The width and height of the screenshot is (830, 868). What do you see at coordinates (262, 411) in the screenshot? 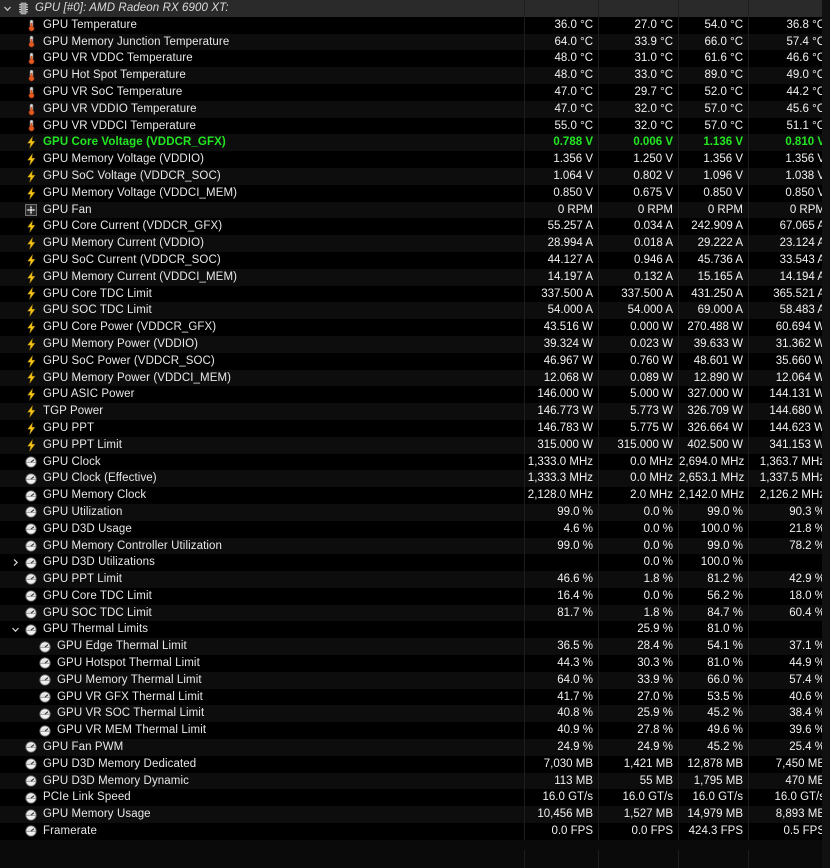
I see `sensor-name-cell: TGP Power` at bounding box center [262, 411].